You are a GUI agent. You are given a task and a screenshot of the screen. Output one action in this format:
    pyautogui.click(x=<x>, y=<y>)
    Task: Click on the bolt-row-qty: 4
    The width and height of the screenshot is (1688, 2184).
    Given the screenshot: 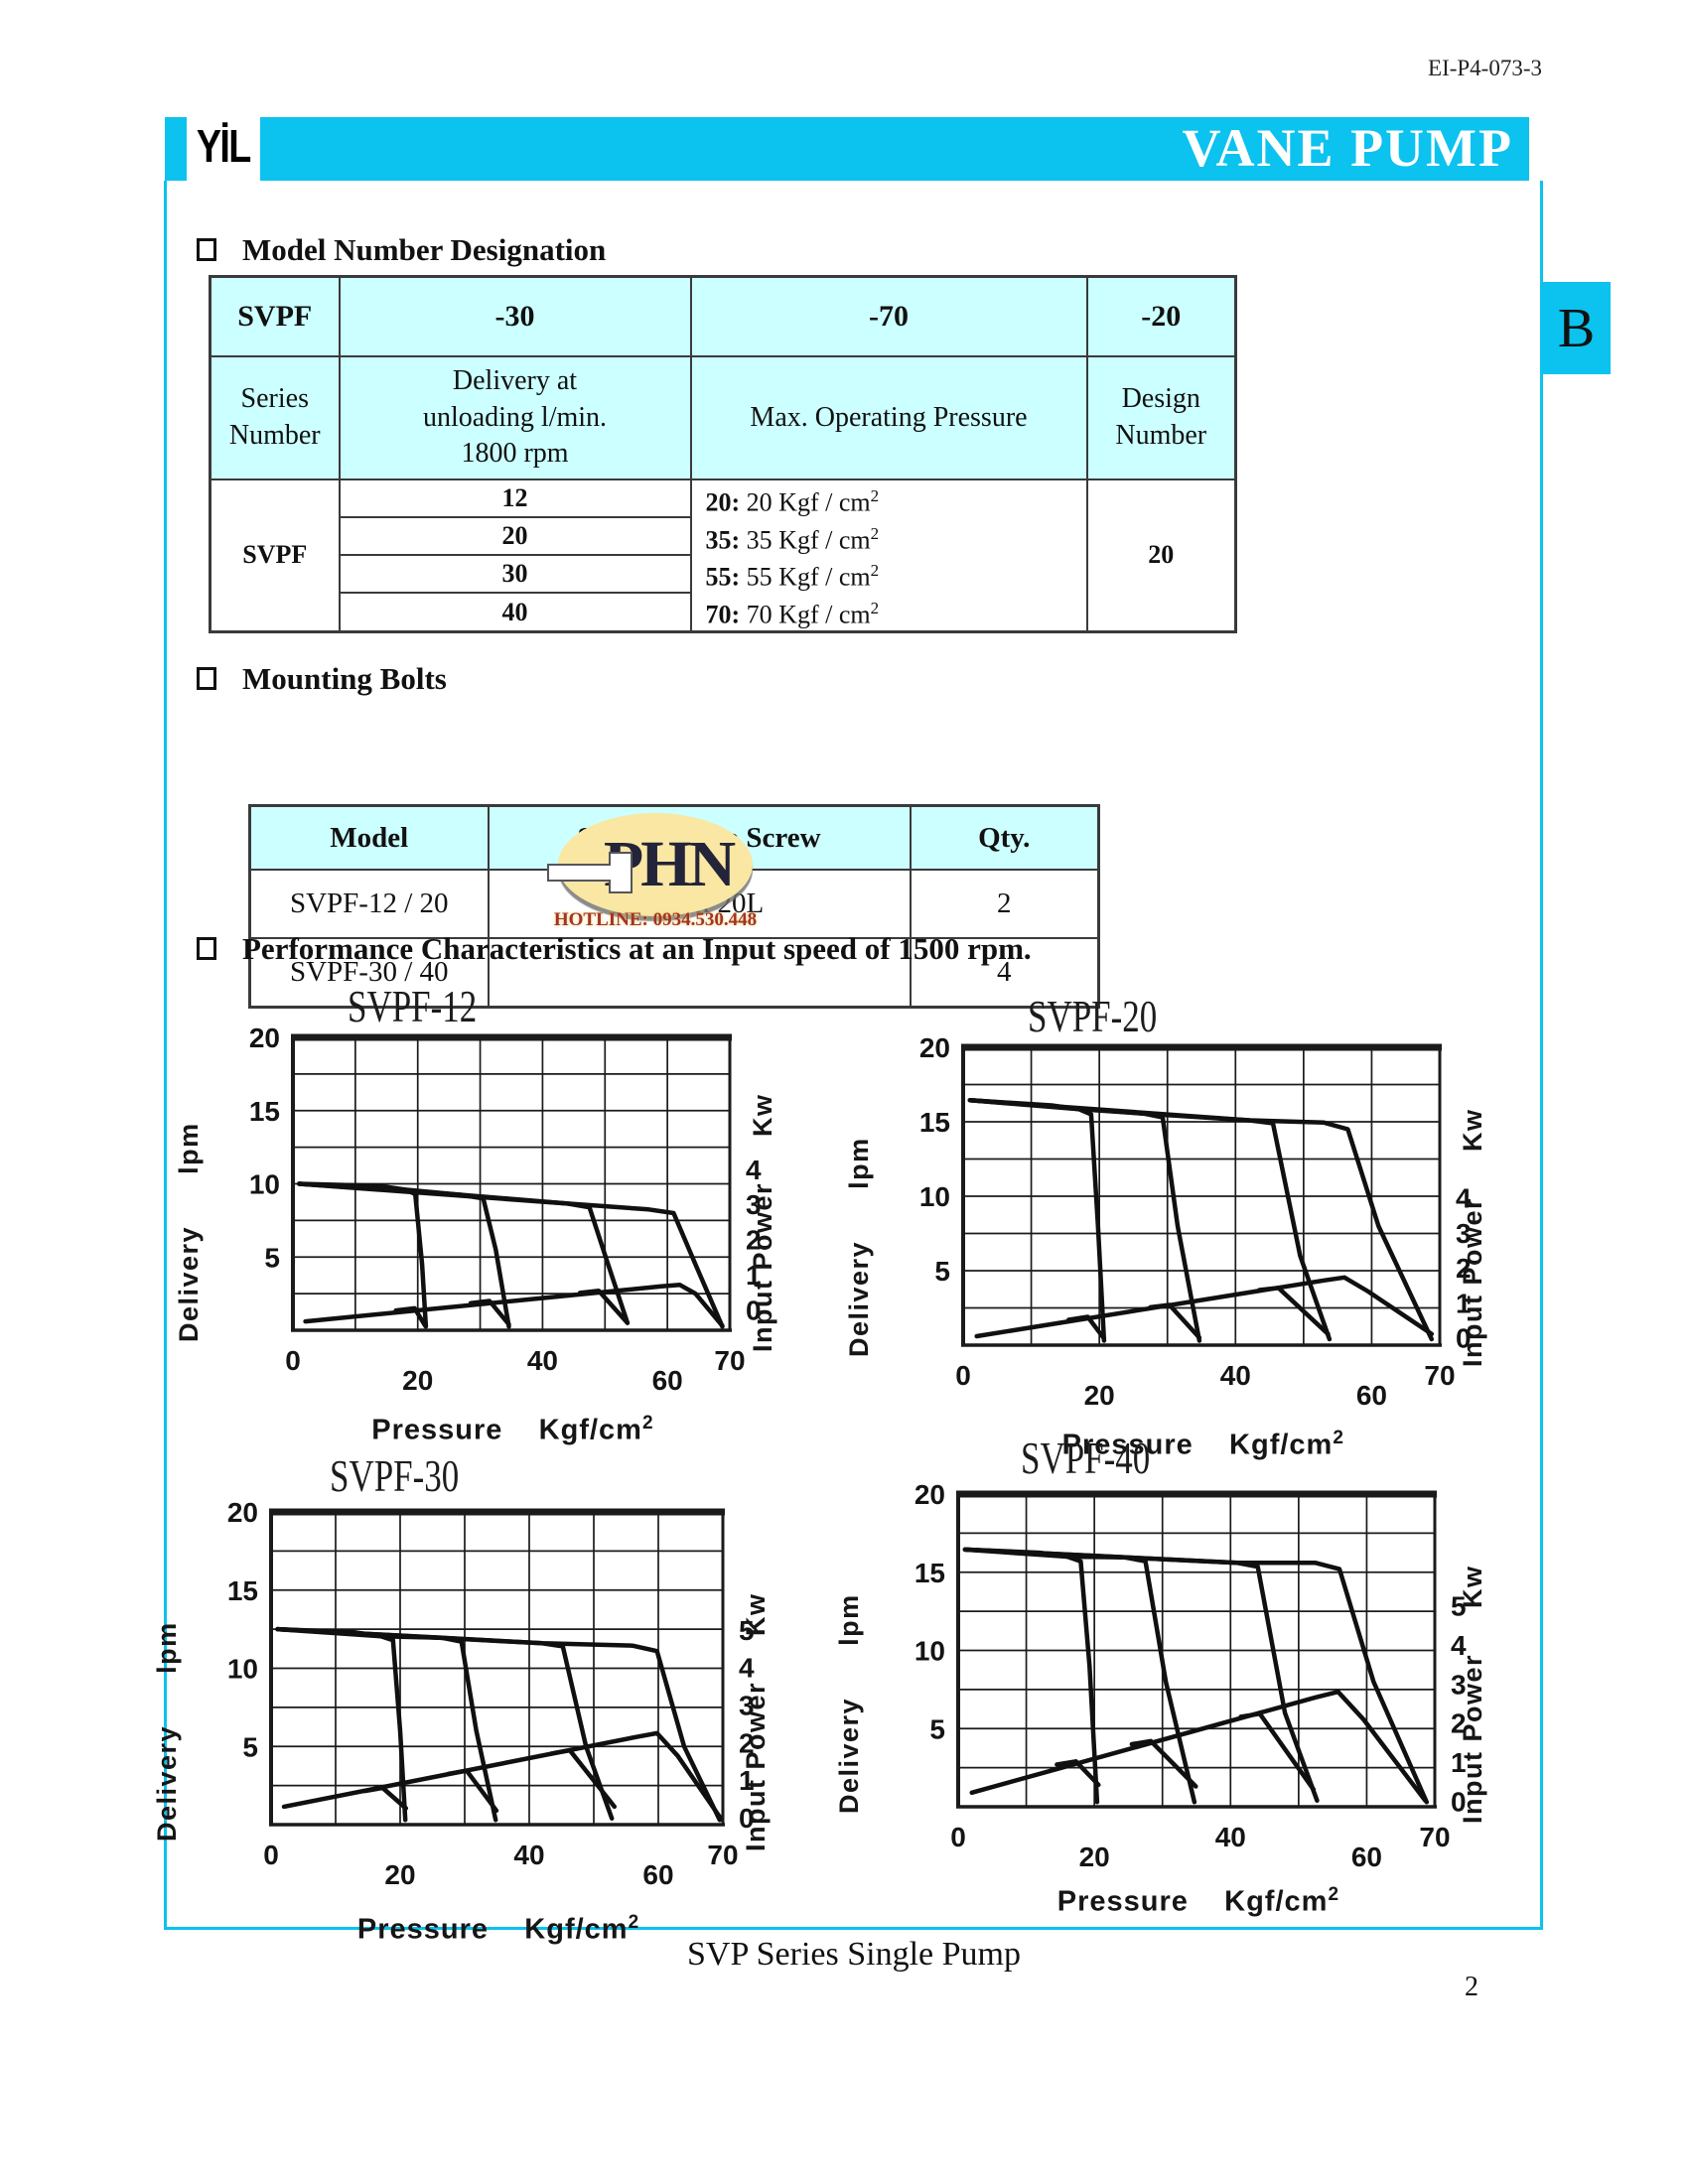 What is the action you would take?
    pyautogui.click(x=1004, y=973)
    